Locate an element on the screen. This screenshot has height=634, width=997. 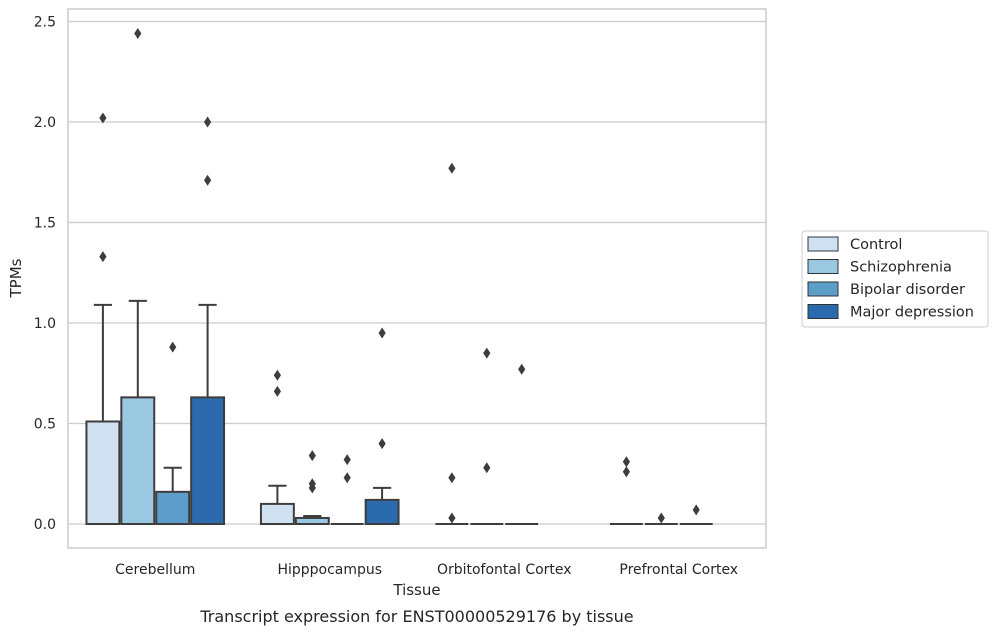
y-tick-label: 0.0 is located at coordinates (45, 525).